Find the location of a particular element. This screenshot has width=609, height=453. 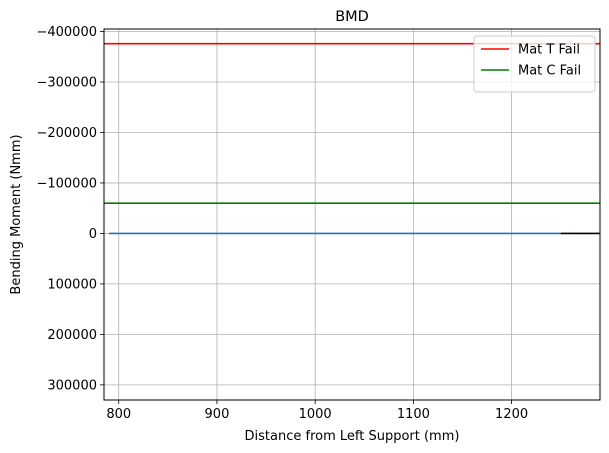

chart-title: BMD is located at coordinates (352, 17).